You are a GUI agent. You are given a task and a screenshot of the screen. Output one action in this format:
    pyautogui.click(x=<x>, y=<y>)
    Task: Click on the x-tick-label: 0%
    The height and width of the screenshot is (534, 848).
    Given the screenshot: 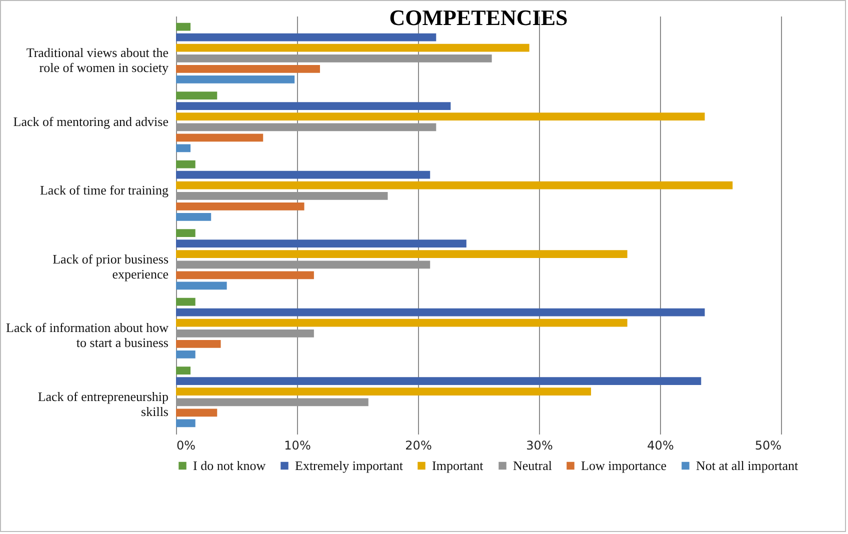 What is the action you would take?
    pyautogui.click(x=186, y=445)
    